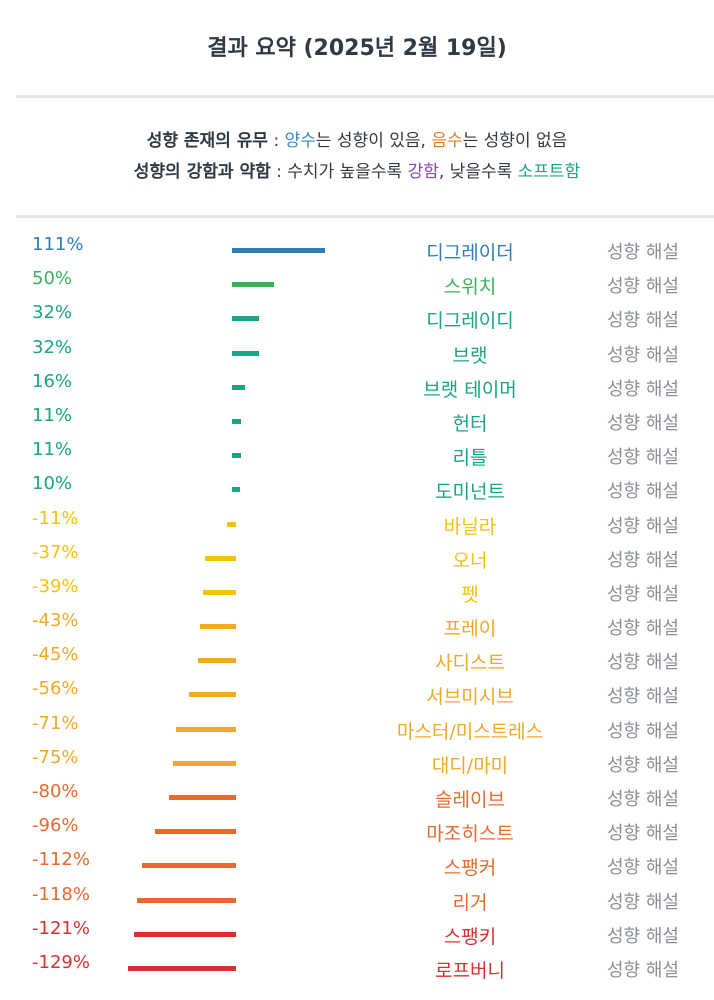 Image resolution: width=714 pixels, height=1000 pixels. What do you see at coordinates (357, 283) in the screenshot?
I see `result-row: 50% 스위치 성향 해설` at bounding box center [357, 283].